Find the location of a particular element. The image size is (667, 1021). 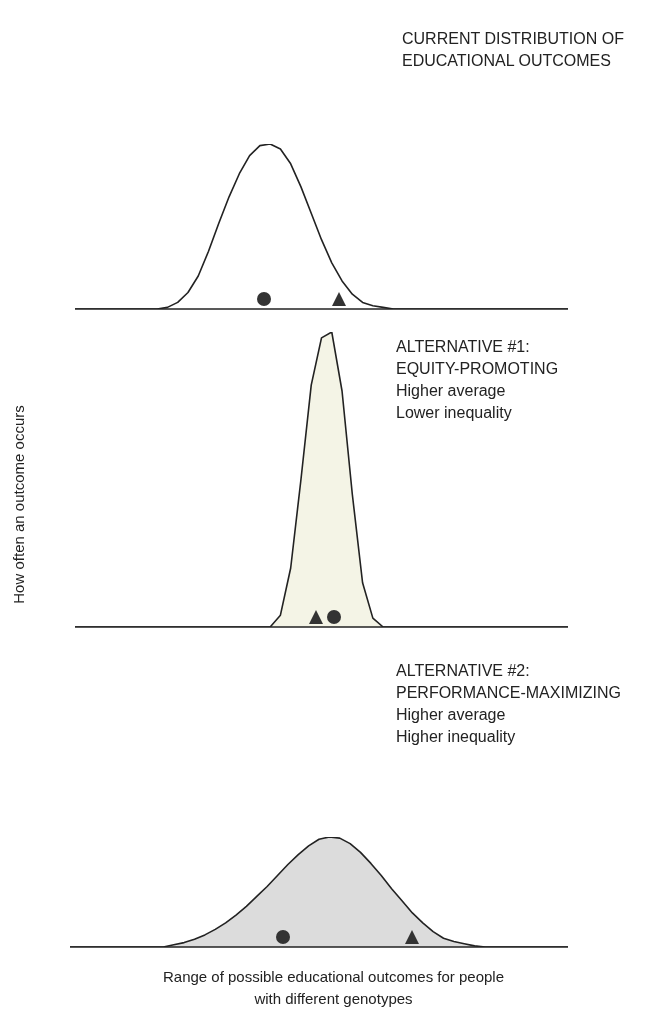

x-axis-title: Range of possible educational outcomes for people with different genotypes is located at coordinates (333, 988).